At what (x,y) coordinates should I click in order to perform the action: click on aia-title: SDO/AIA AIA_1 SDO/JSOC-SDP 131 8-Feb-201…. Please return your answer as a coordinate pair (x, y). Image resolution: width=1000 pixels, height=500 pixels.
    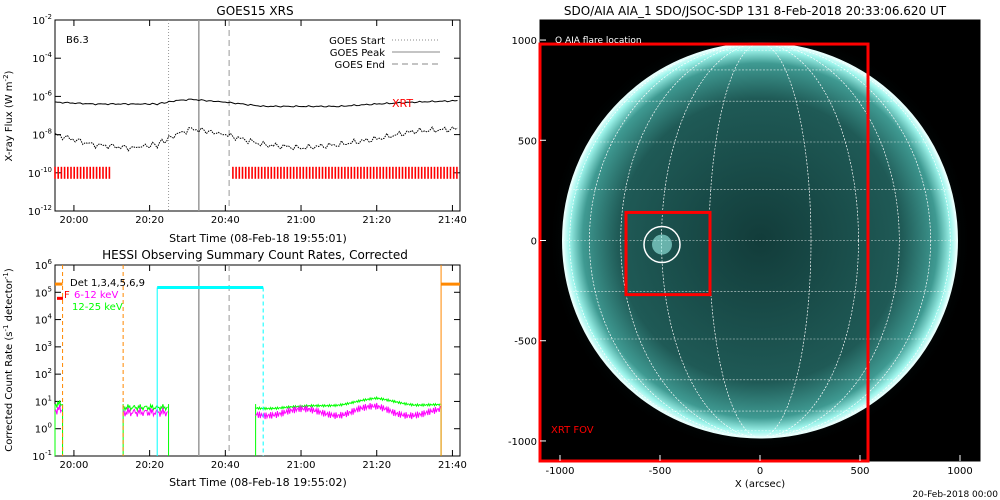
    Looking at the image, I should click on (755, 11).